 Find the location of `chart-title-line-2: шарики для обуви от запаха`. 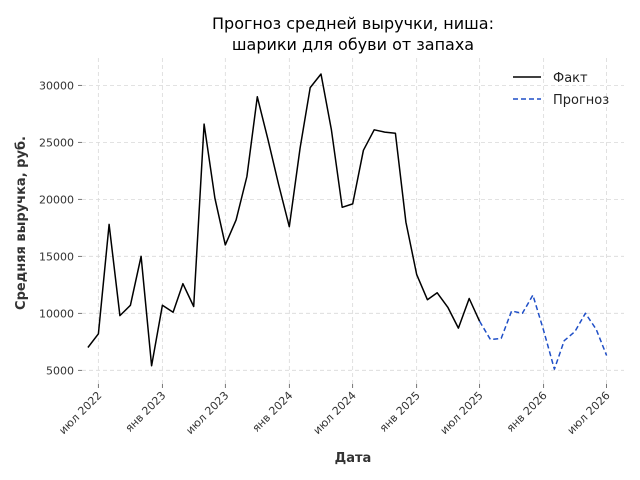

chart-title-line-2: шарики для обуви от запаха is located at coordinates (353, 44).